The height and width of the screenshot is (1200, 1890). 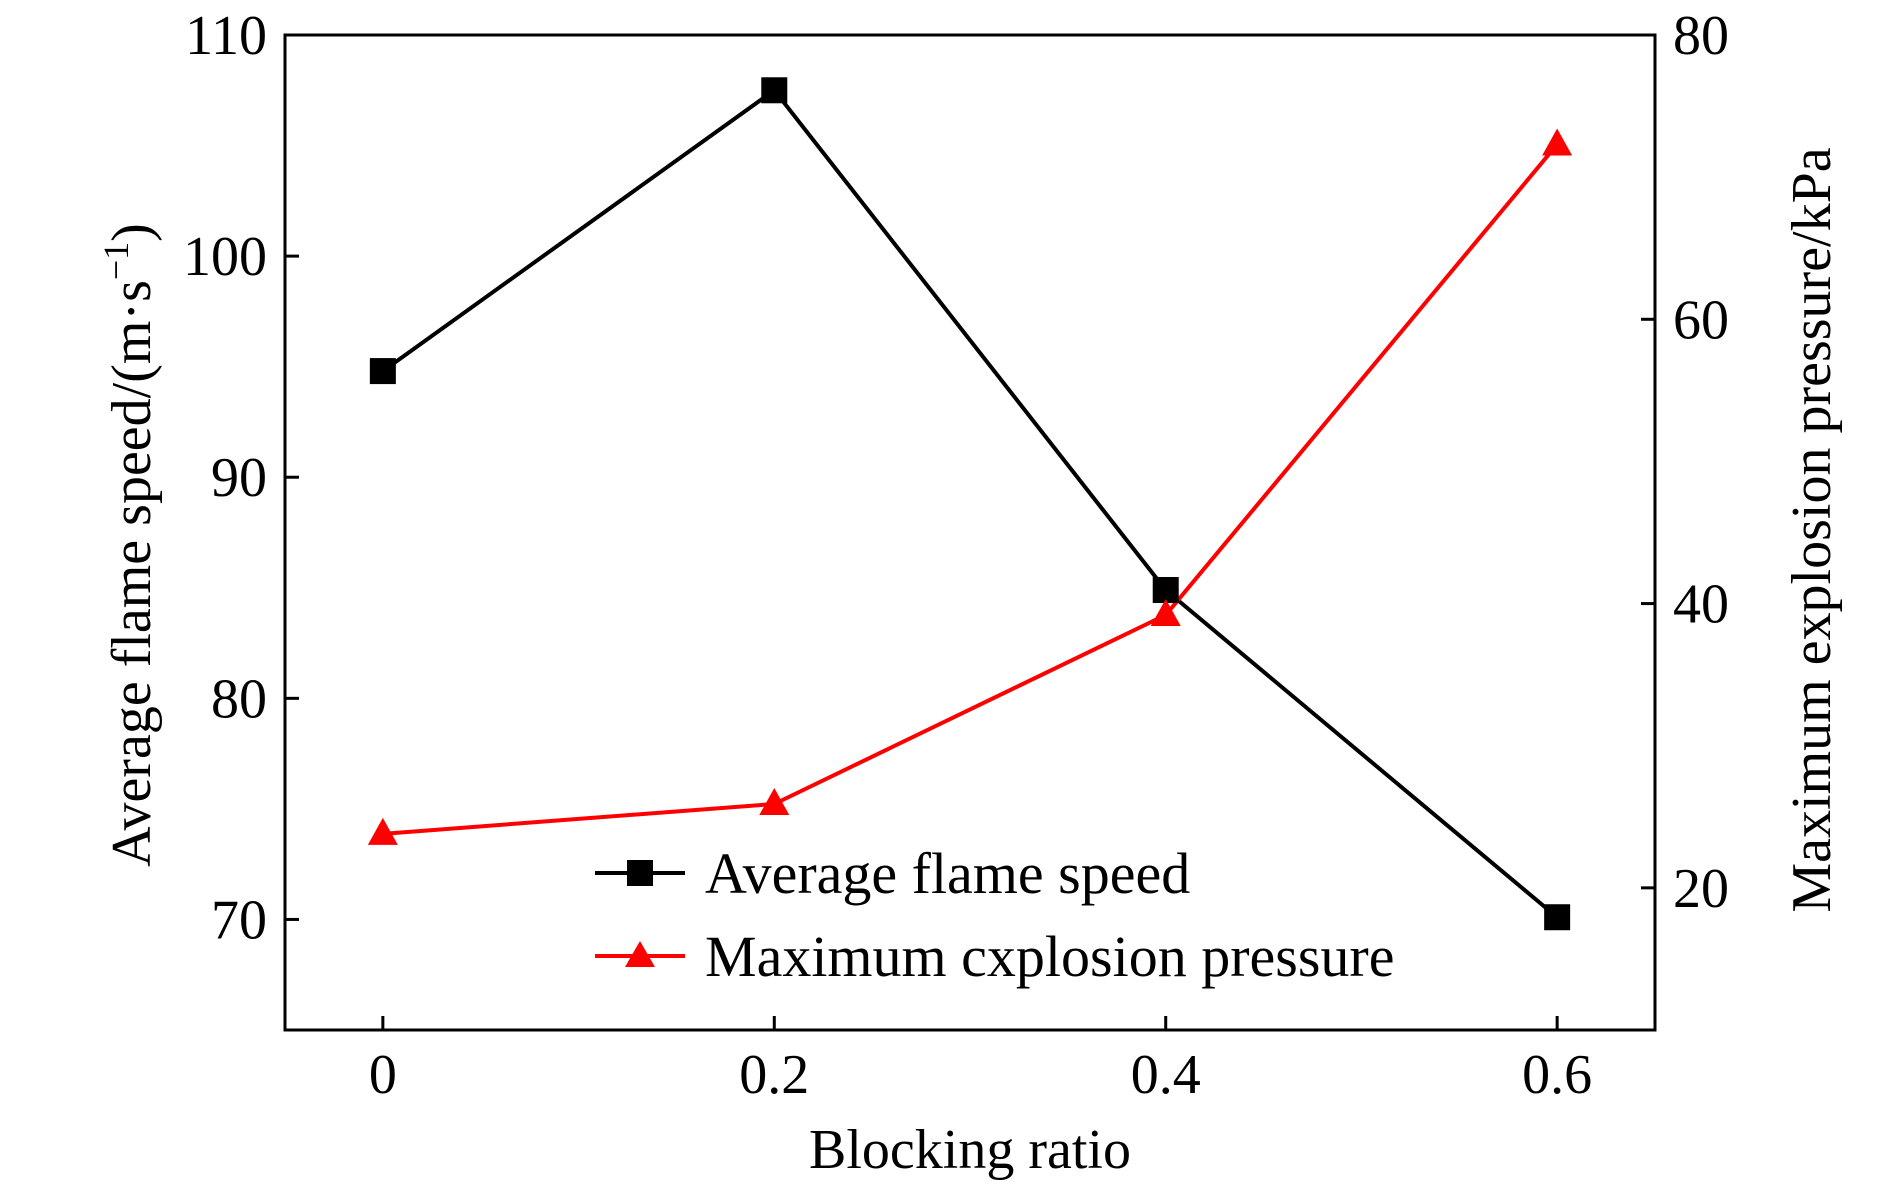 I want to click on left-y-axis-label-sup: −1, so click(x=116, y=261).